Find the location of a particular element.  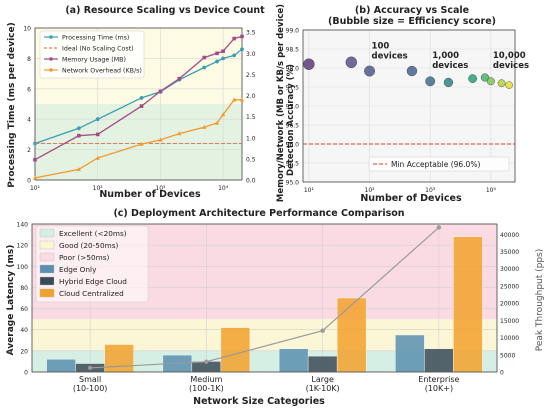

panel-a-legend is located at coordinates (92, 54).